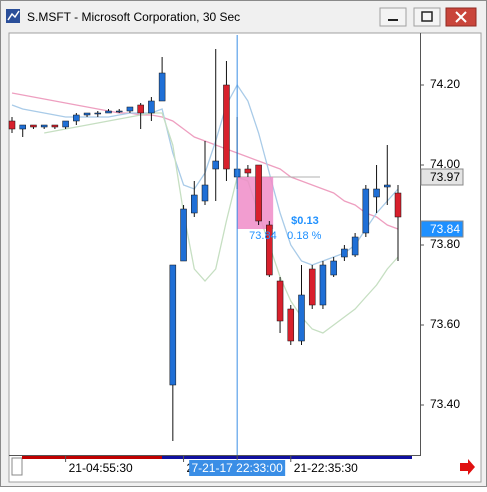 The image size is (487, 492). I want to click on app-icon-glyph, so click(13, 15).